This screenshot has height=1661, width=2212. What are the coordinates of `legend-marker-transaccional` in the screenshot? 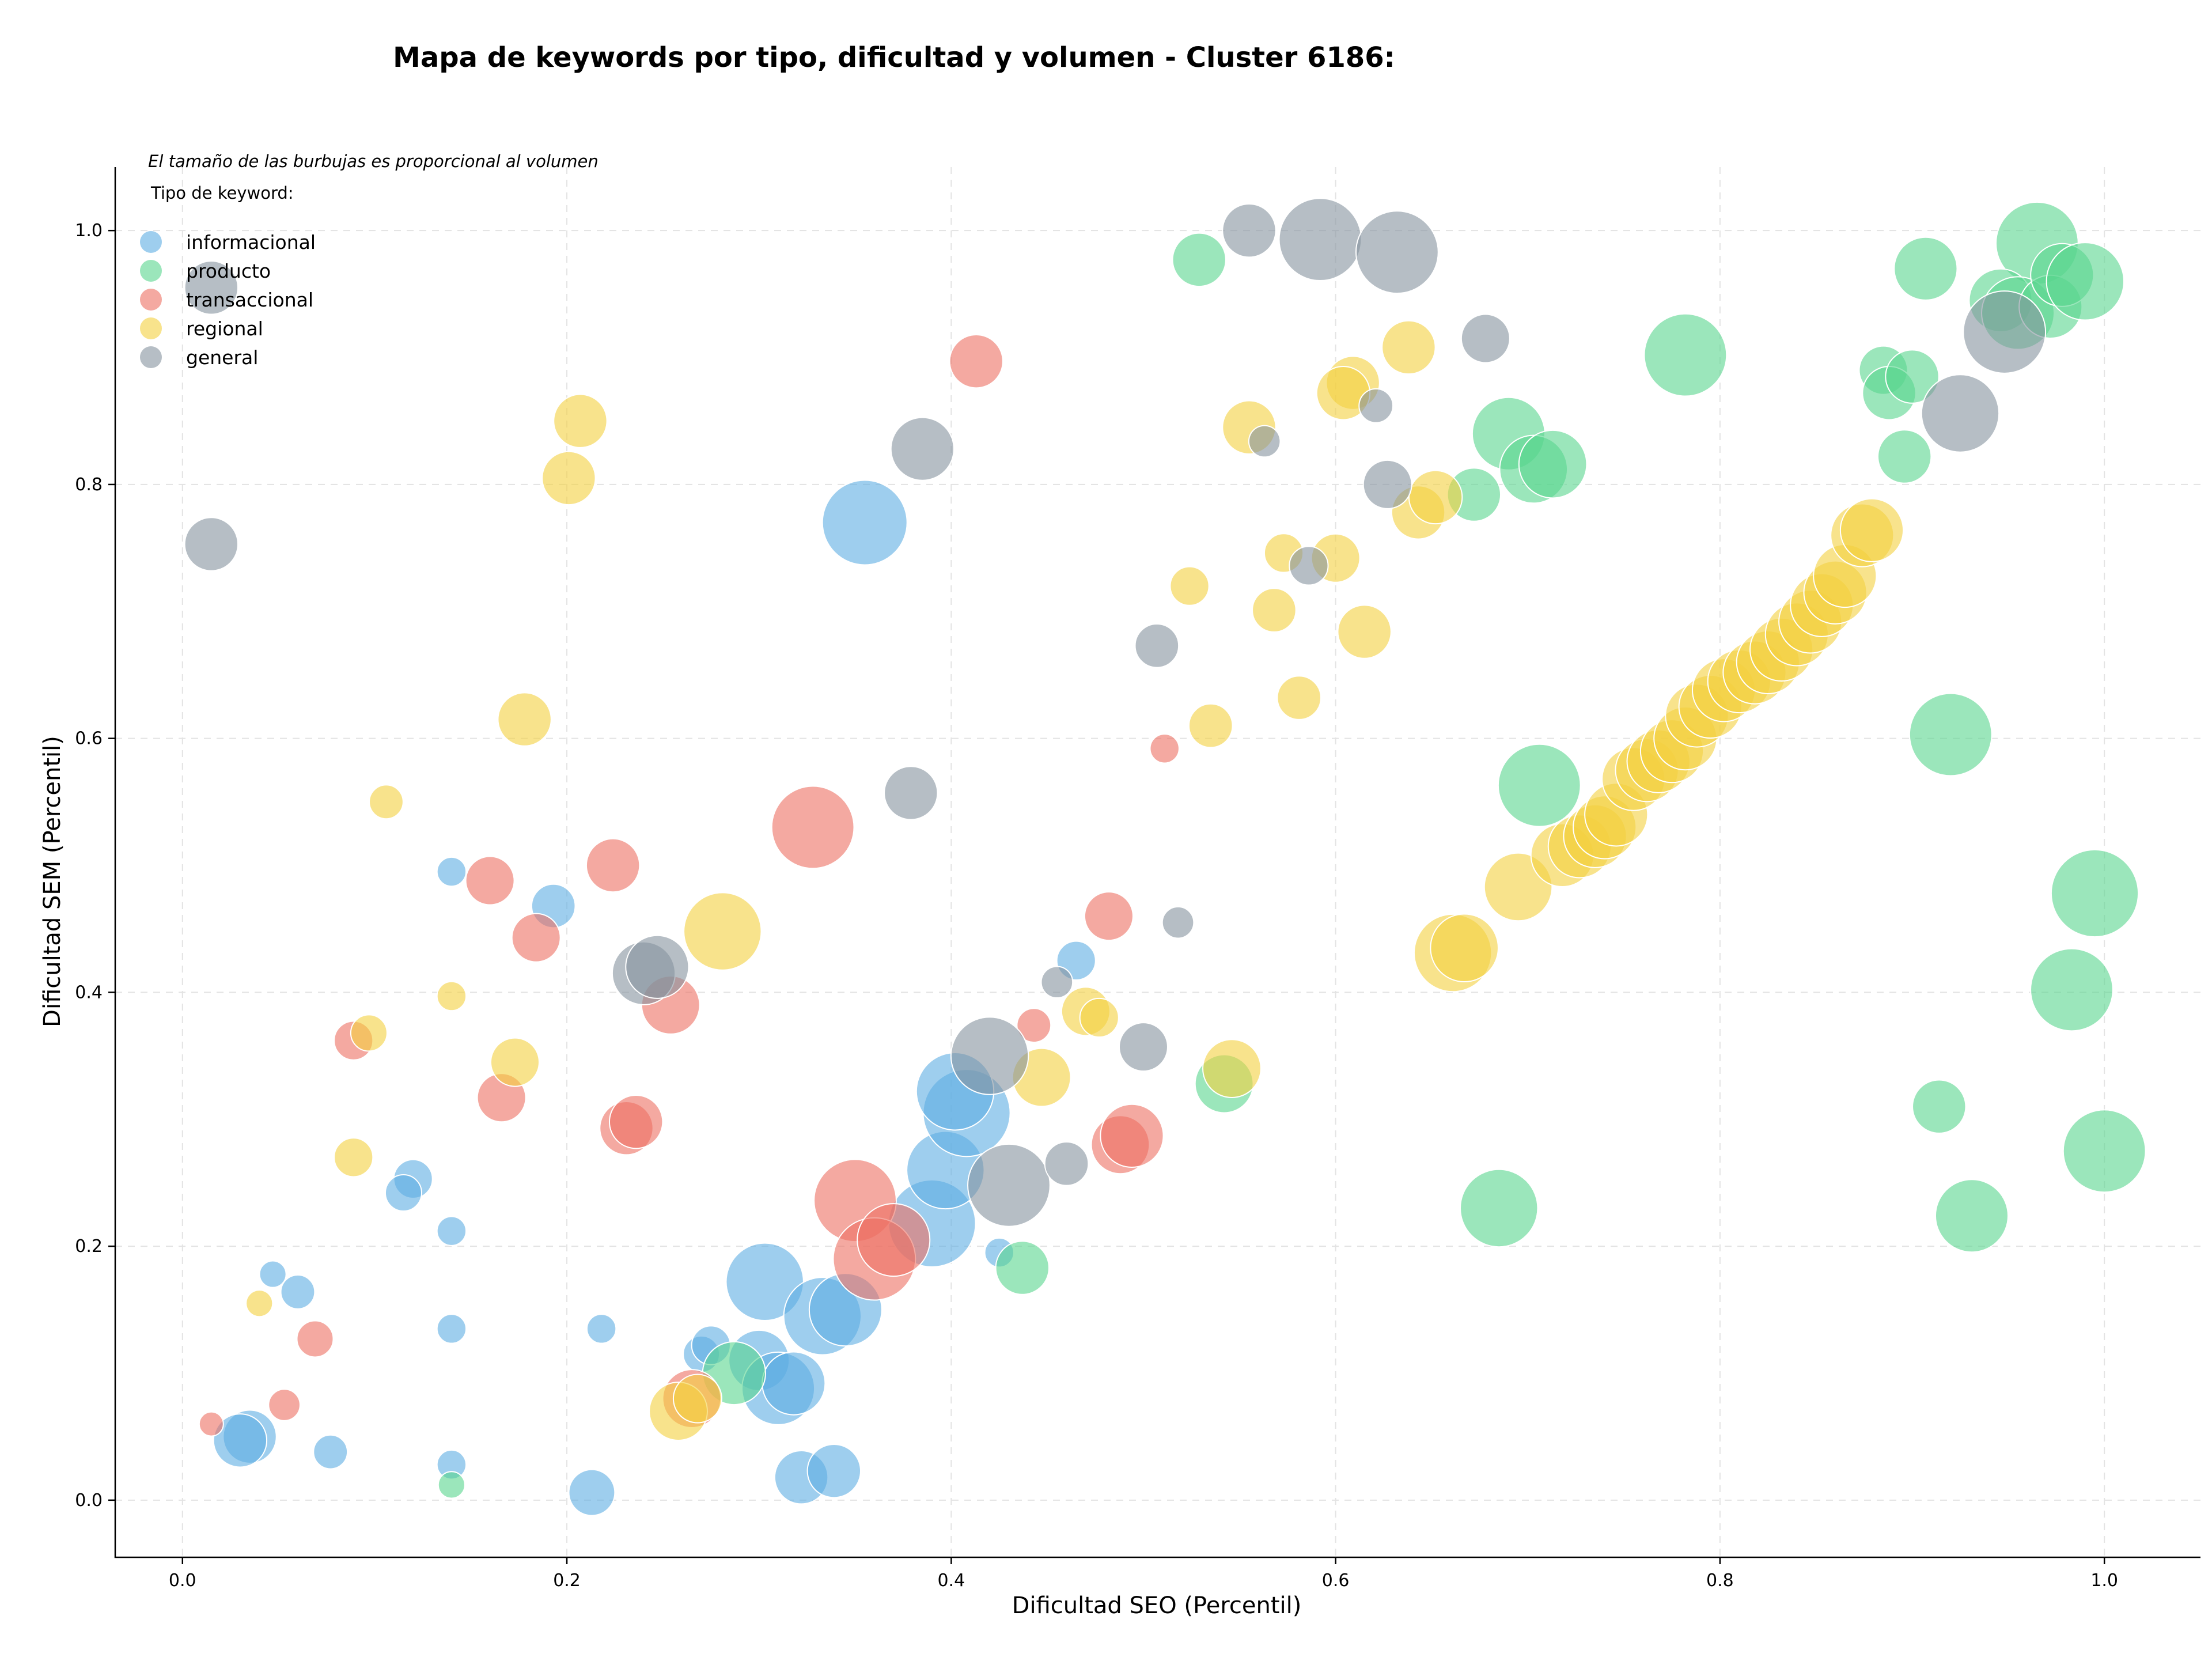 It's located at (151, 300).